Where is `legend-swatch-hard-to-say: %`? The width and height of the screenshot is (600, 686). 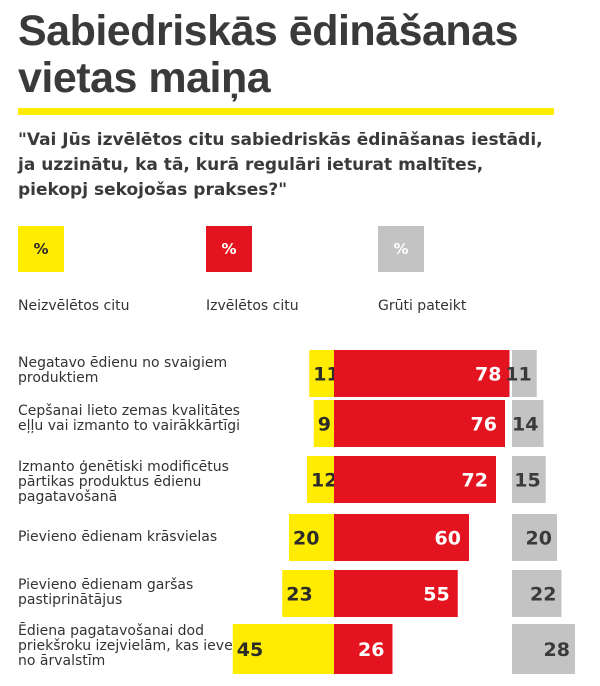
legend-swatch-hard-to-say: % is located at coordinates (401, 249).